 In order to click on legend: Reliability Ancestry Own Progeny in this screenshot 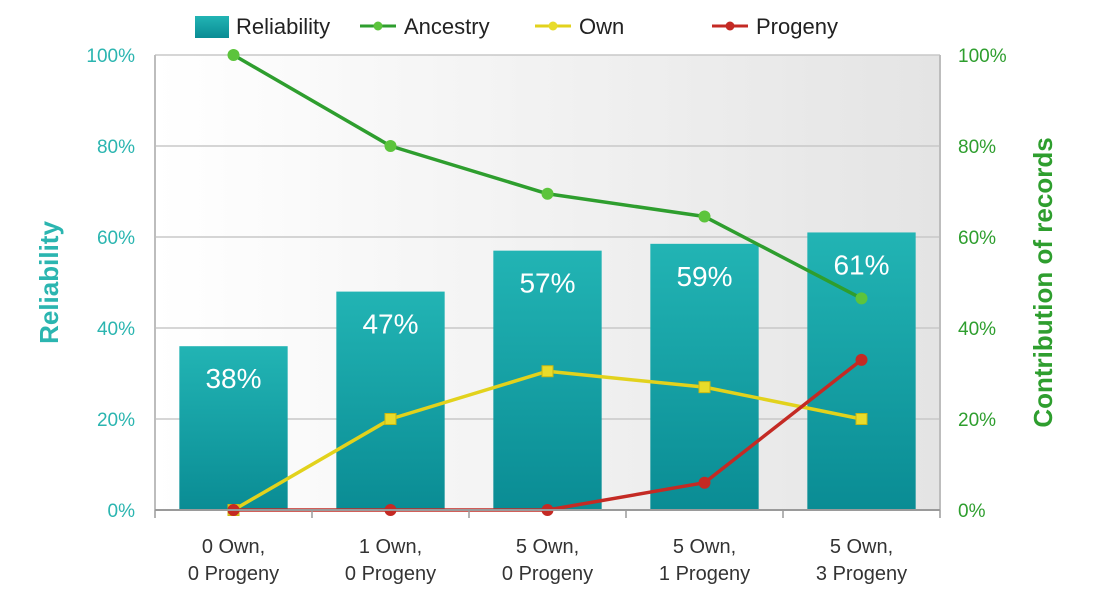, I will do `click(516, 26)`.